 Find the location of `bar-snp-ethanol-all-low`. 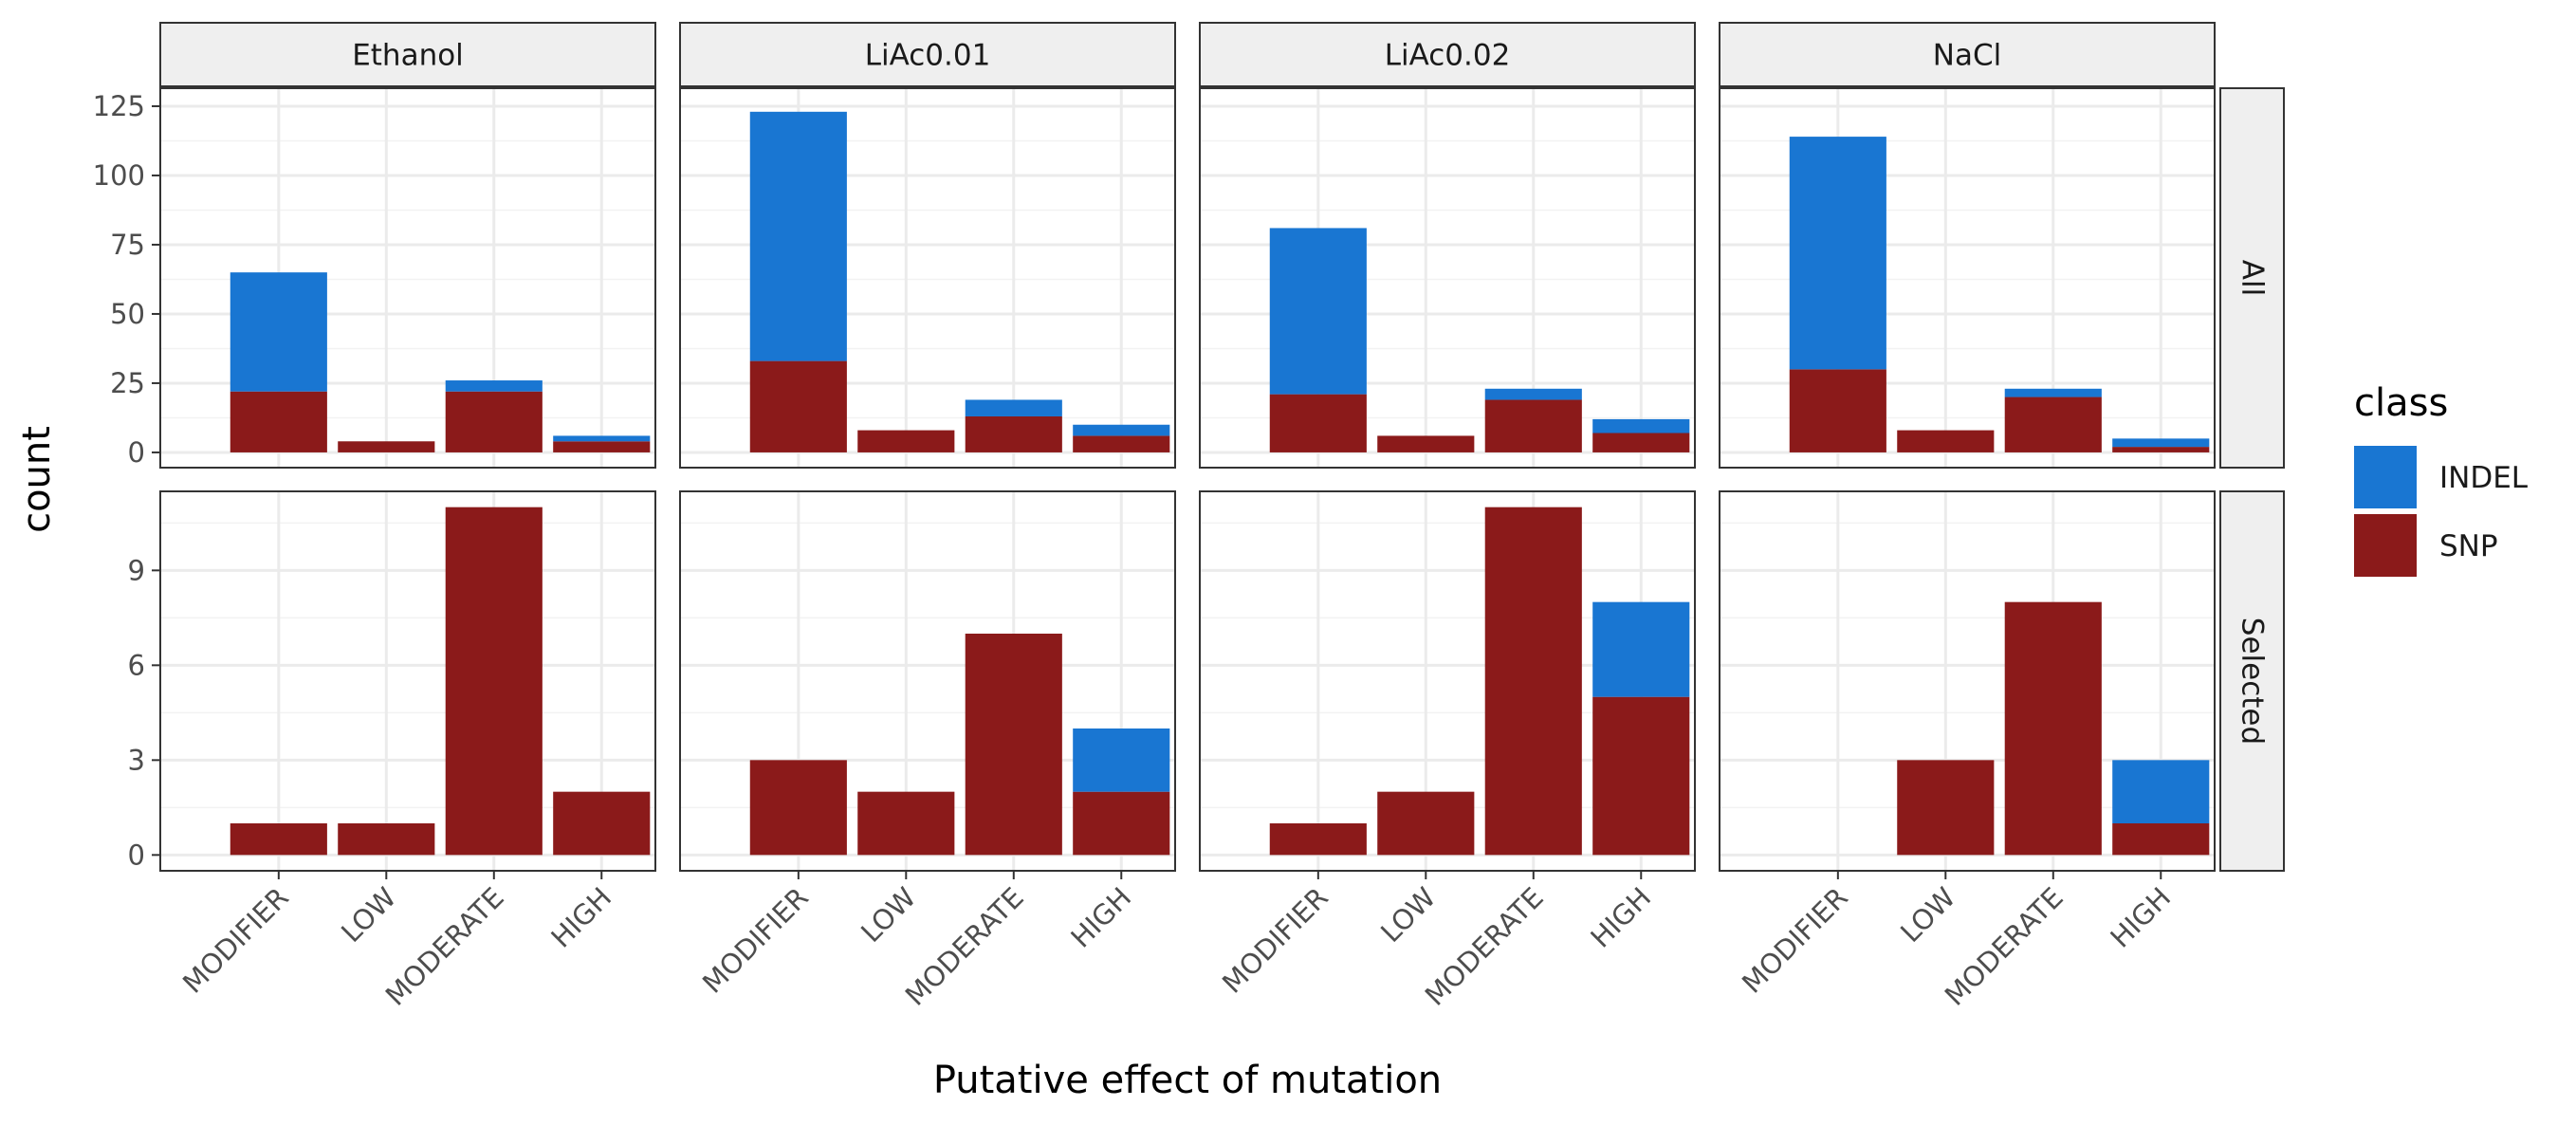

bar-snp-ethanol-all-low is located at coordinates (386, 446).